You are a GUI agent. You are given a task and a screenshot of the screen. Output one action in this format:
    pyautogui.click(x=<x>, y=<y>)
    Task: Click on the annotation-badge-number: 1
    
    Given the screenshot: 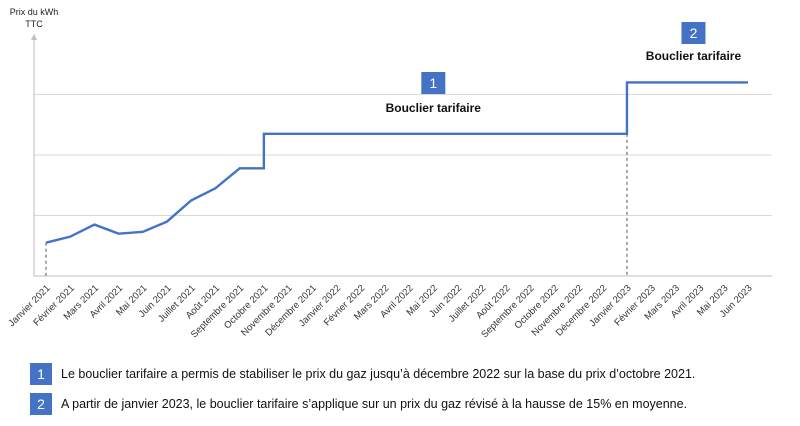 What is the action you would take?
    pyautogui.click(x=433, y=83)
    